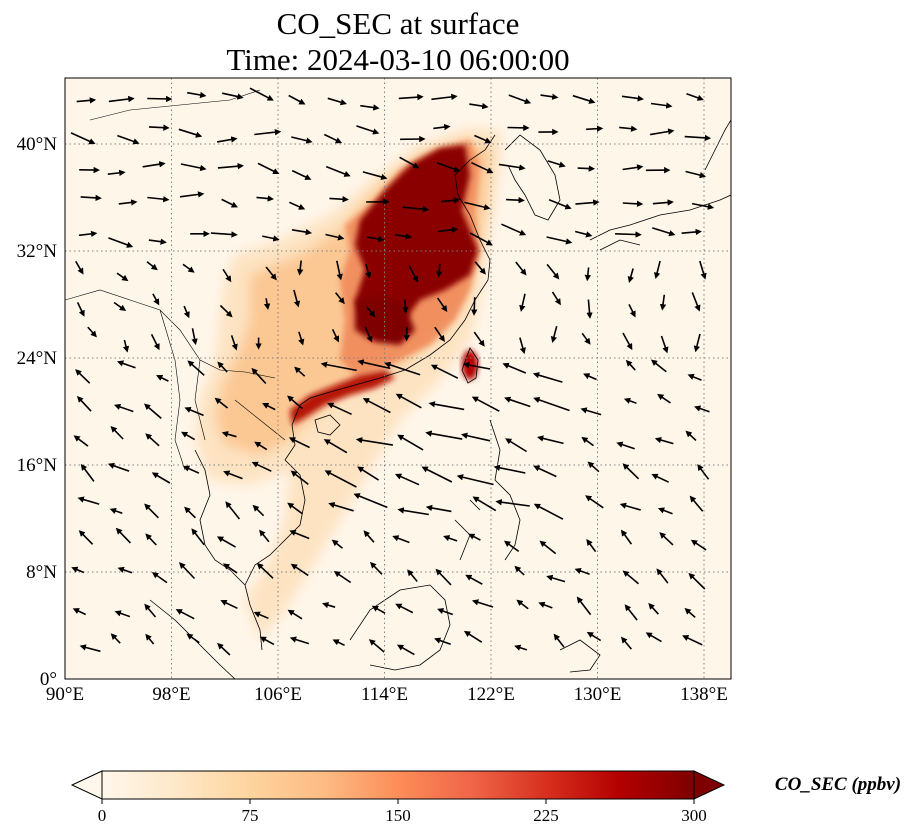 Image resolution: width=916 pixels, height=836 pixels. What do you see at coordinates (397, 59) in the screenshot?
I see `map-title-line2: Time: 2024-03-10 06:00:00` at bounding box center [397, 59].